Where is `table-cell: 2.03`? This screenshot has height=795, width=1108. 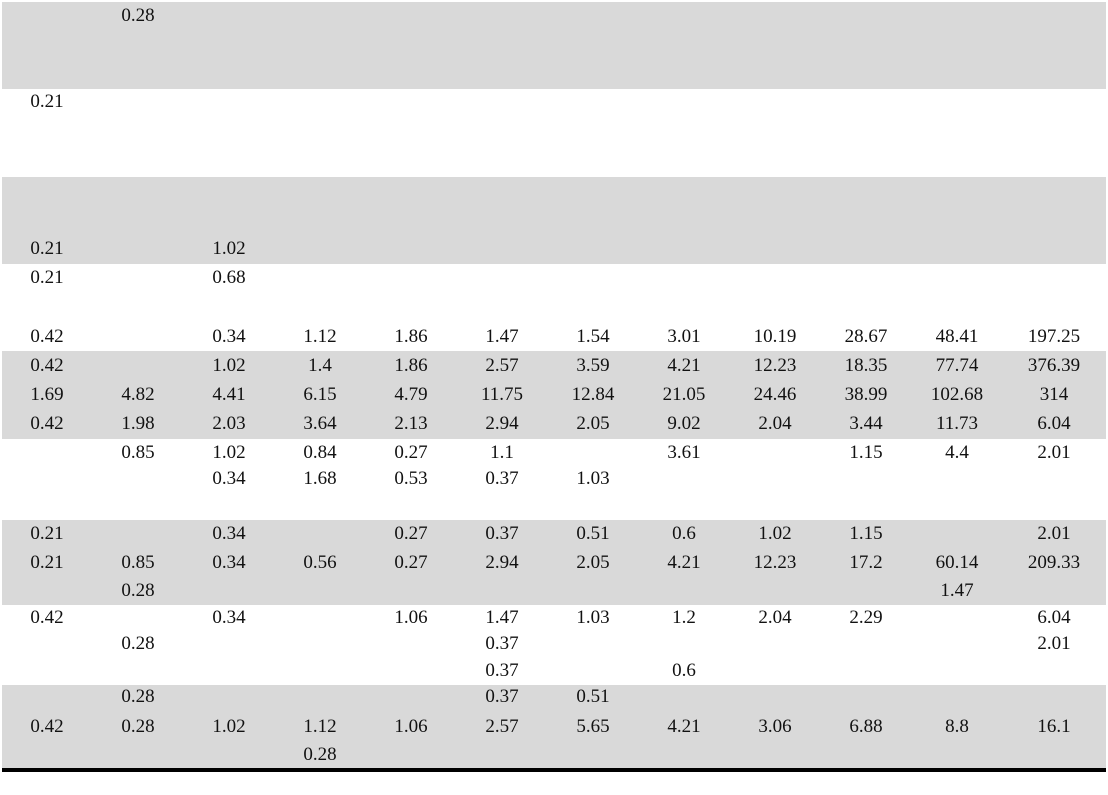 table-cell: 2.03 is located at coordinates (229, 423).